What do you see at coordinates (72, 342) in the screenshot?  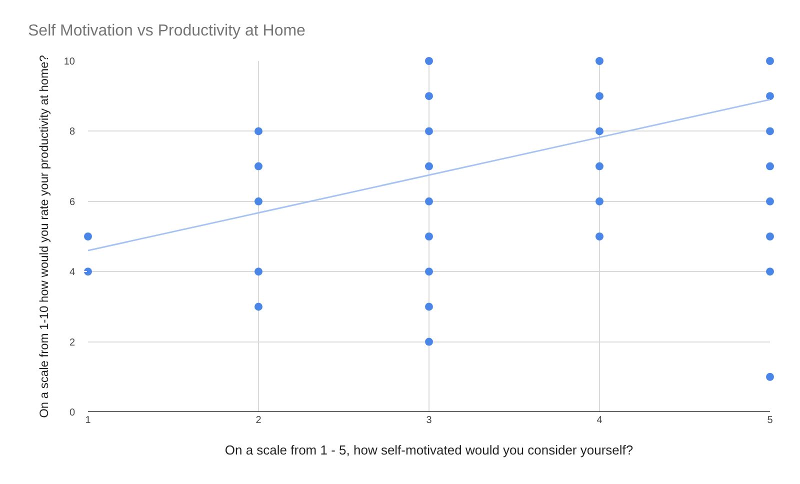 I see `y-tick-label: 2` at bounding box center [72, 342].